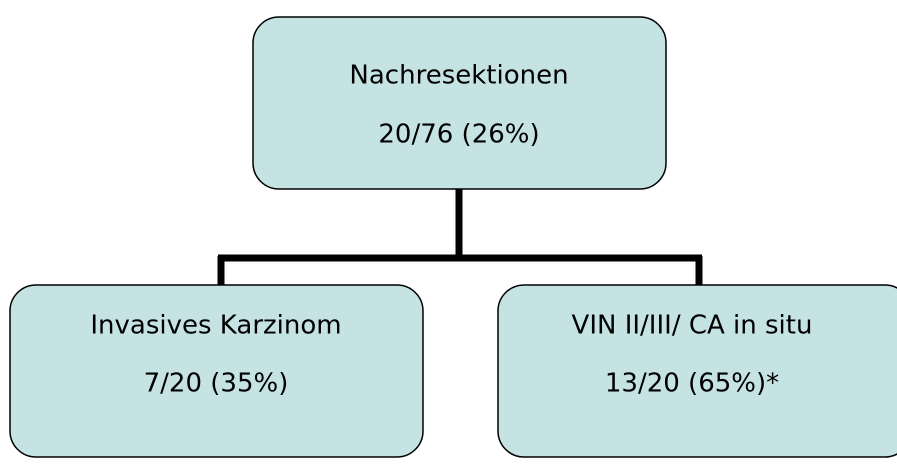 The height and width of the screenshot is (464, 897). Describe the element at coordinates (458, 76) in the screenshot. I see `node-label: Nachresektionen` at that location.